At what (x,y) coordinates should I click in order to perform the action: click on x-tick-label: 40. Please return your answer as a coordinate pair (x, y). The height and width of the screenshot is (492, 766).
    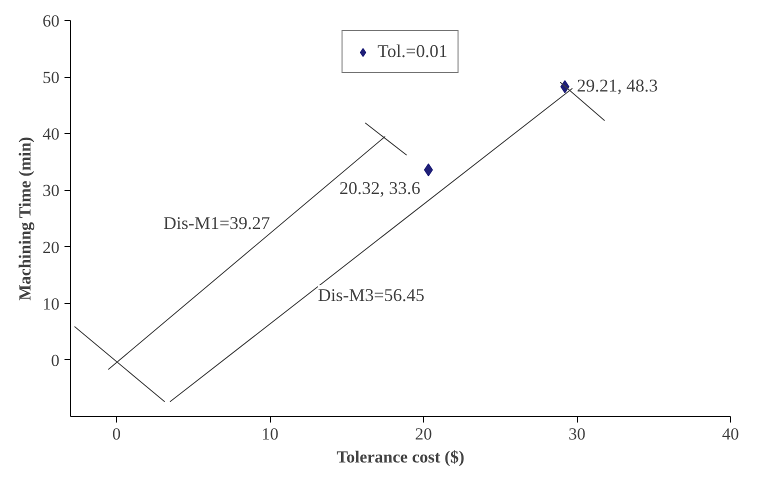
    Looking at the image, I should click on (730, 434).